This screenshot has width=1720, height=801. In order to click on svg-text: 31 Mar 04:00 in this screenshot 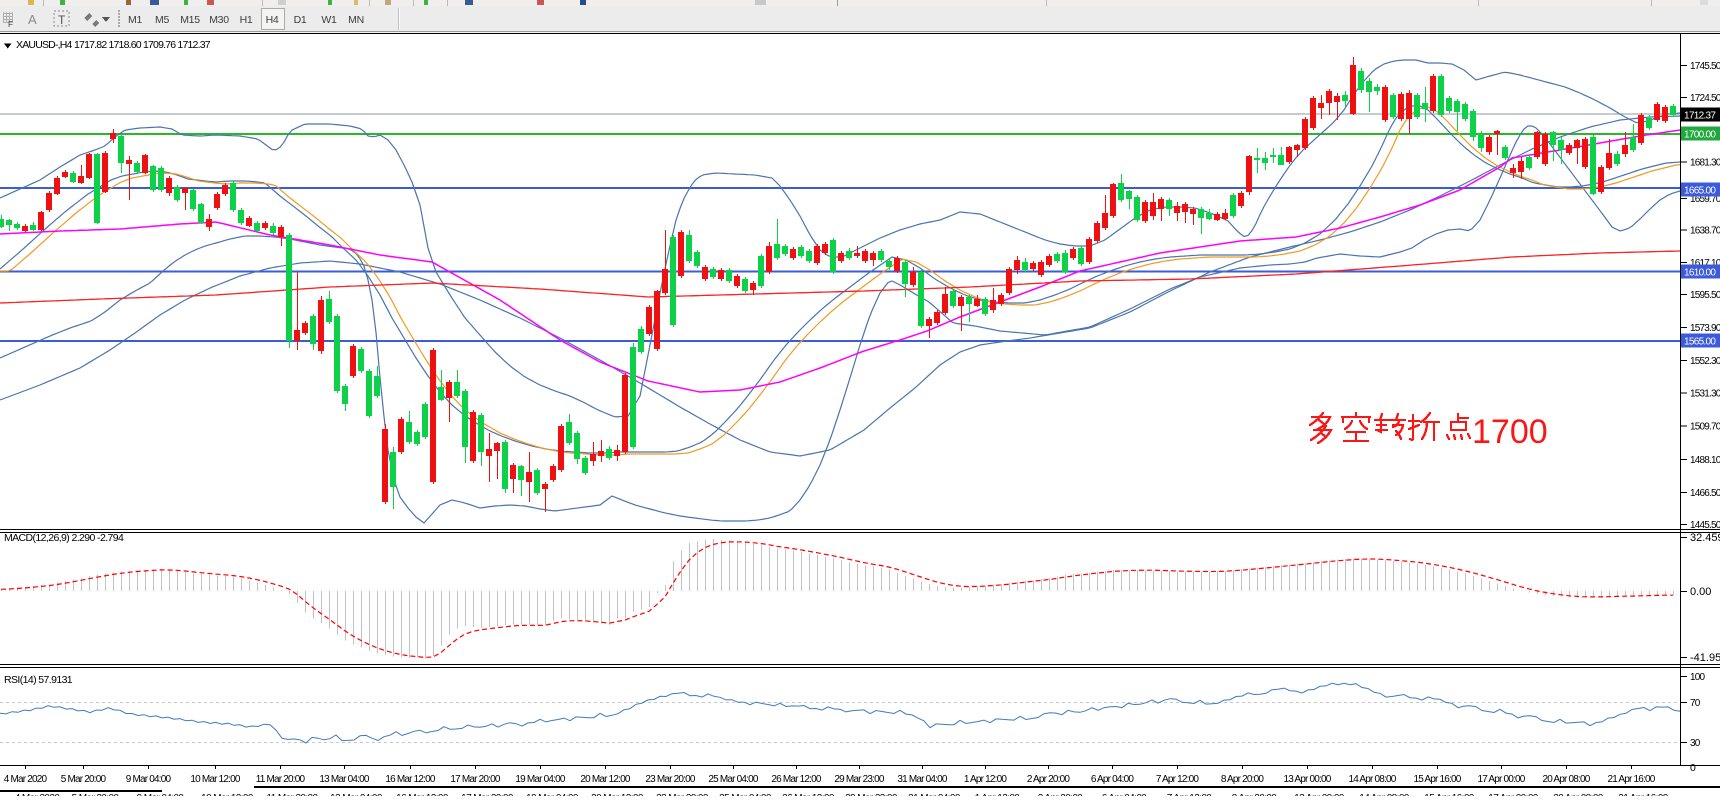, I will do `click(922, 779)`.